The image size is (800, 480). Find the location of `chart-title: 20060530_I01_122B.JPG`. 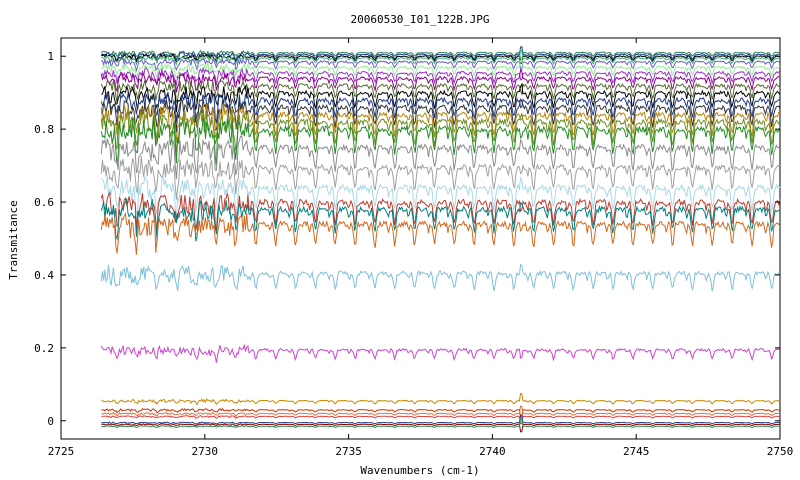

chart-title: 20060530_I01_122B.JPG is located at coordinates (419, 19).